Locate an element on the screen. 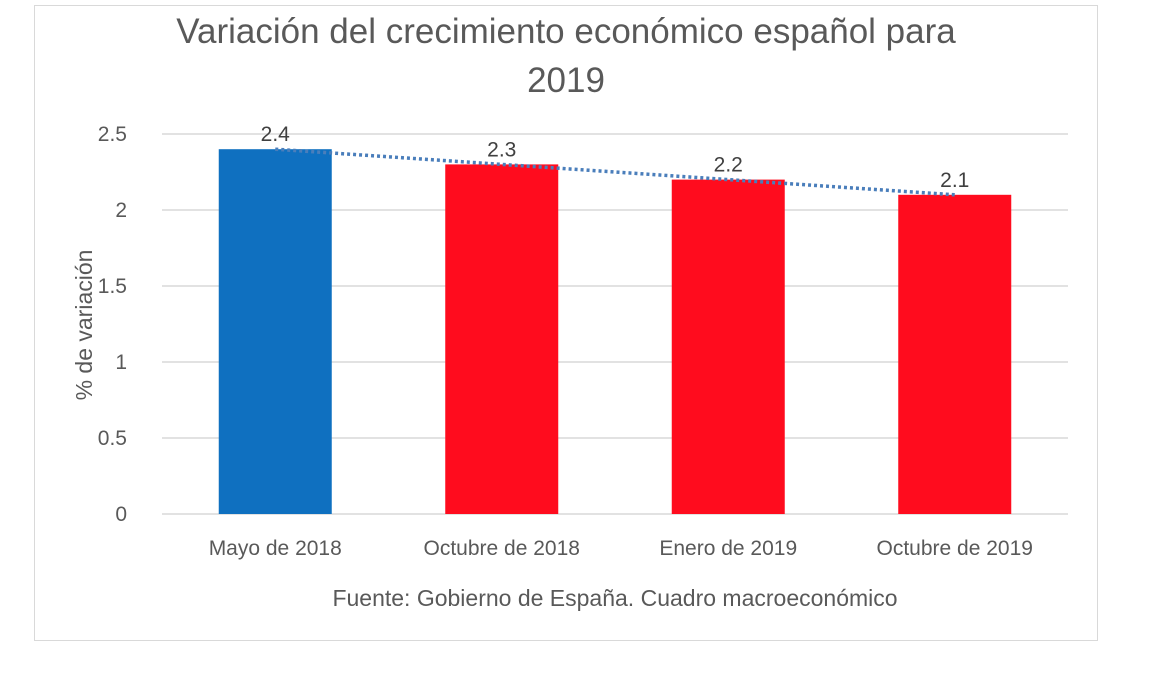  y-axis-title: % de variación is located at coordinates (84, 325).